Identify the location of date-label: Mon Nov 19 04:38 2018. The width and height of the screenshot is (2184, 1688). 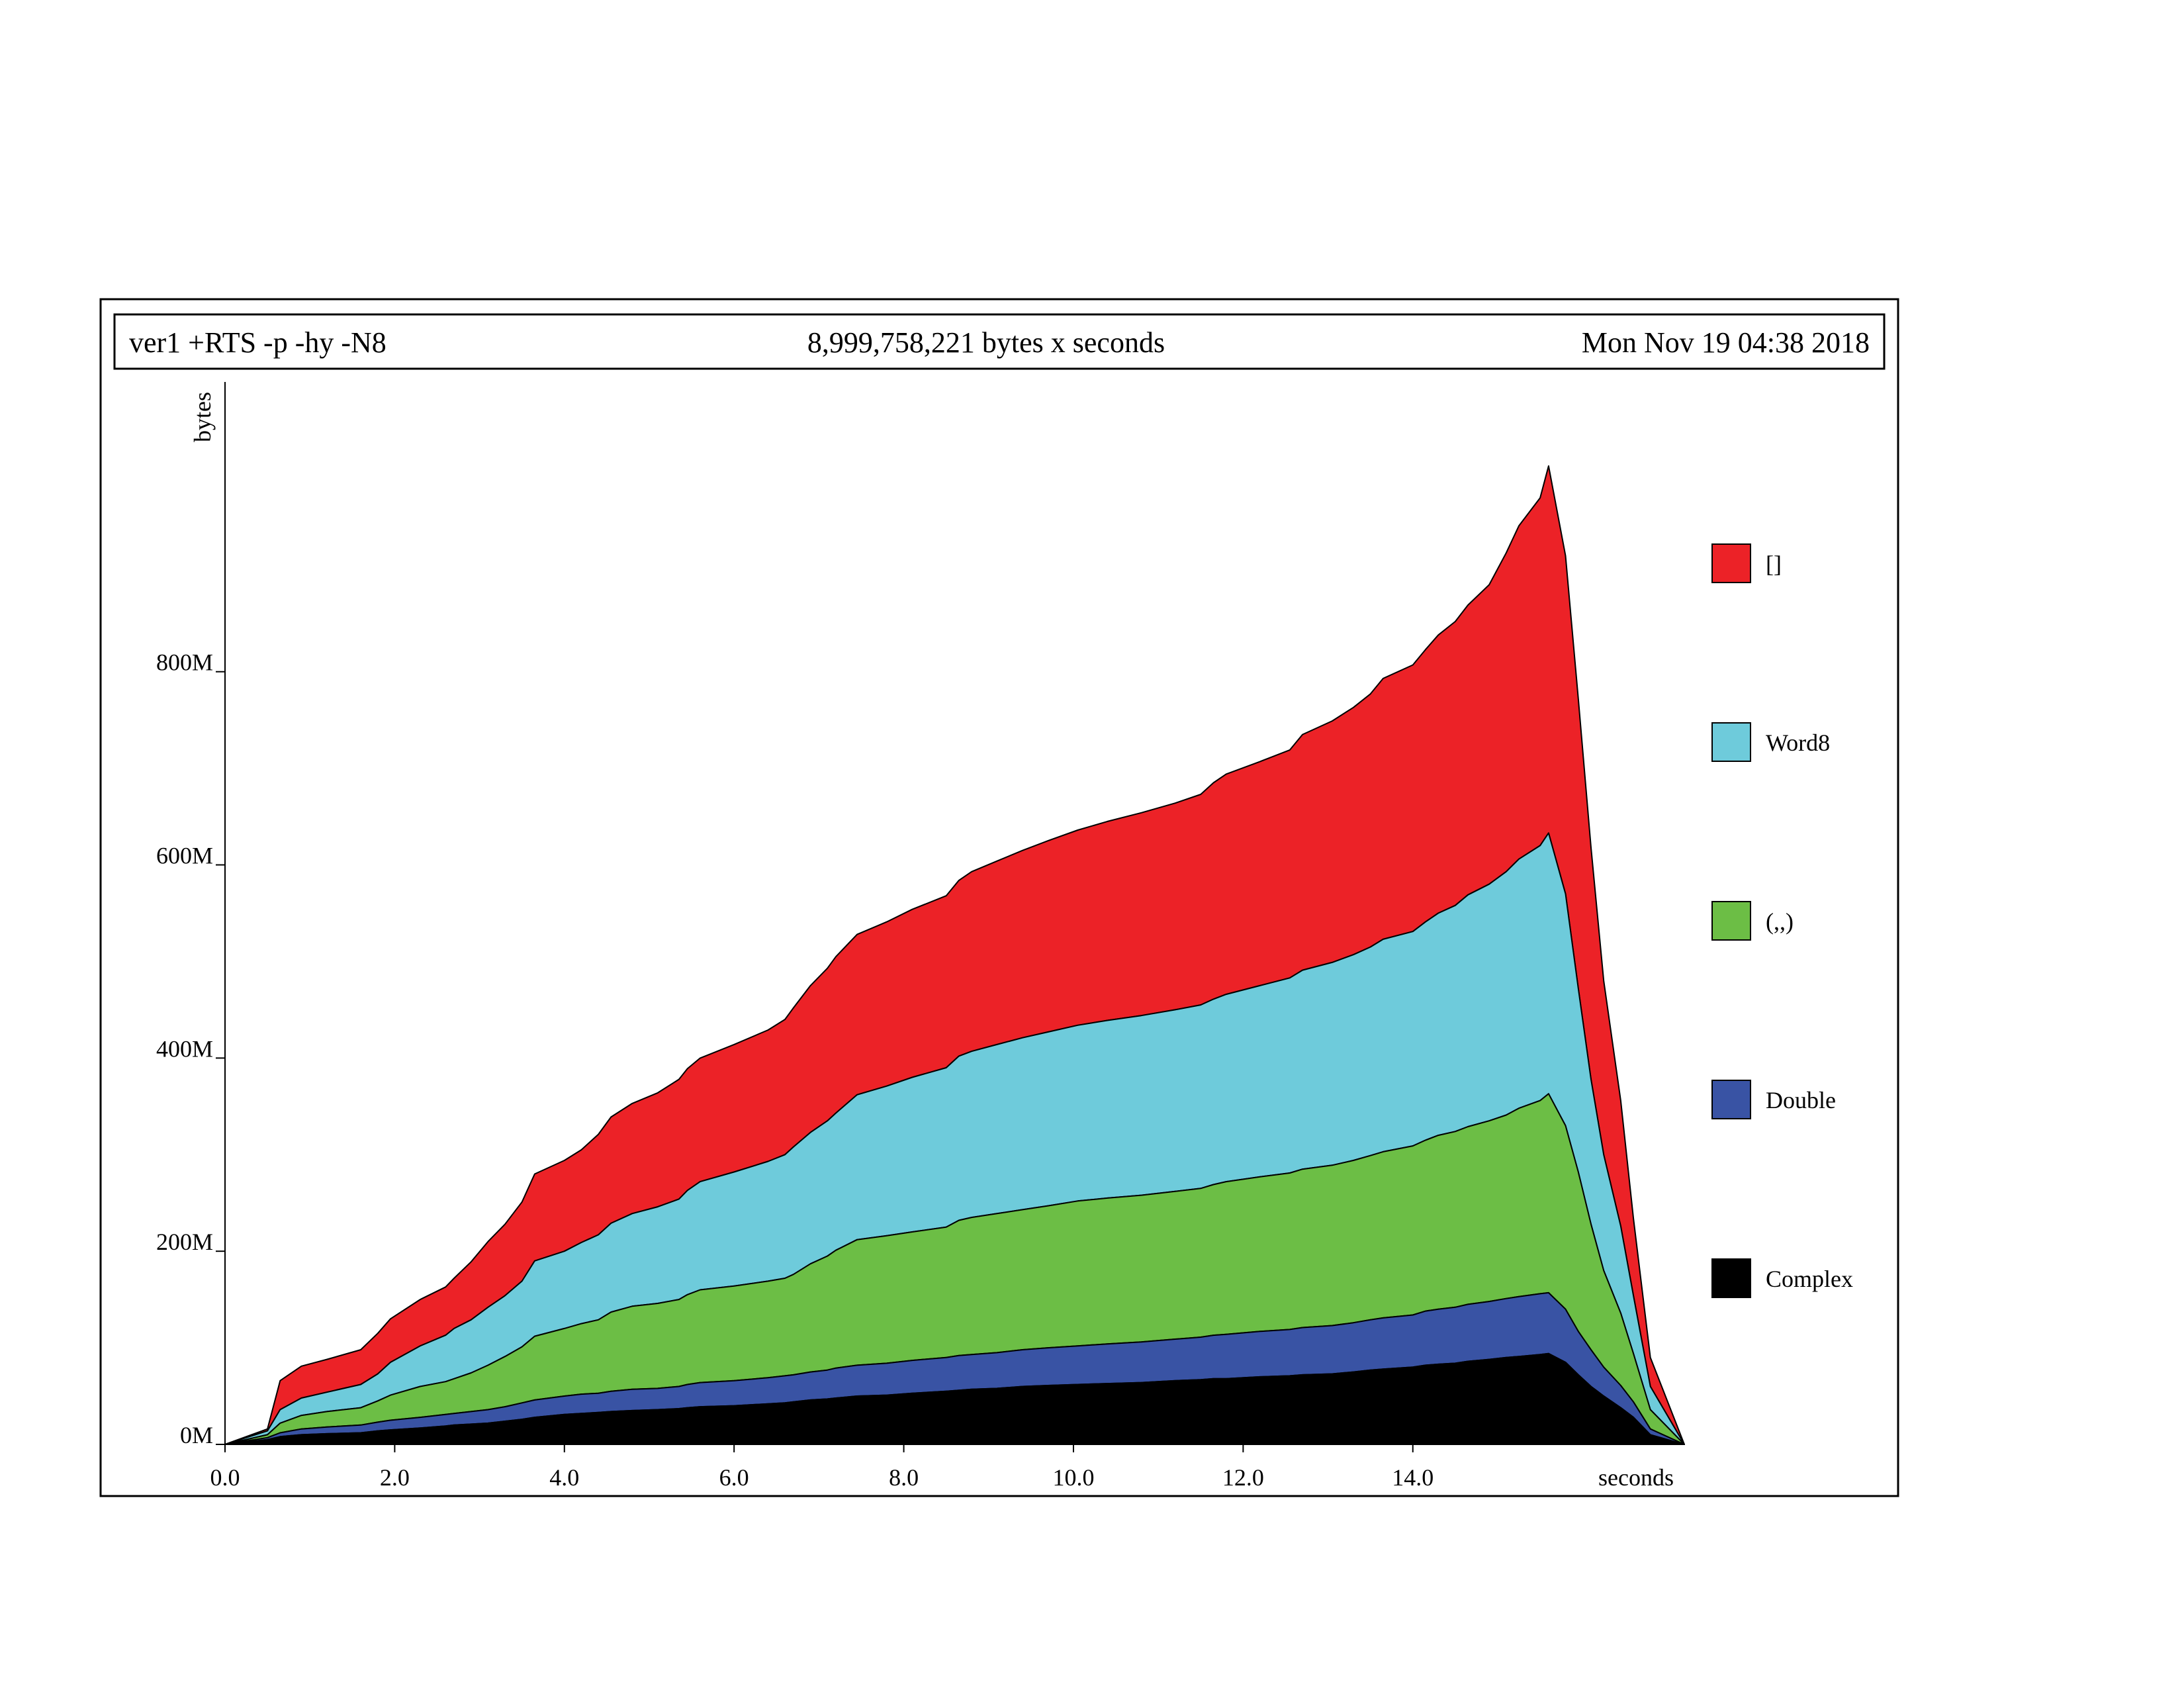
(1726, 342).